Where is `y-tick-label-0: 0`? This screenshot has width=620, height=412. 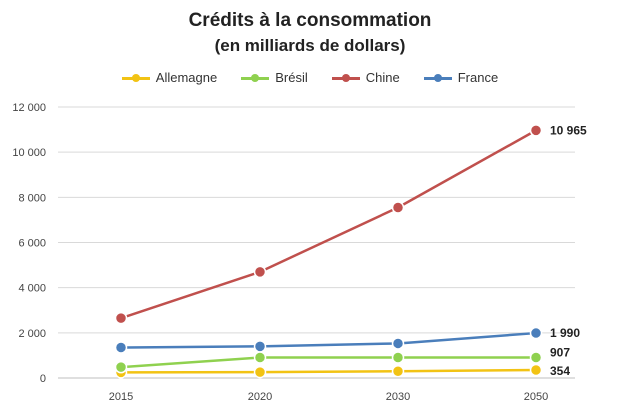 y-tick-label-0: 0 is located at coordinates (43, 379).